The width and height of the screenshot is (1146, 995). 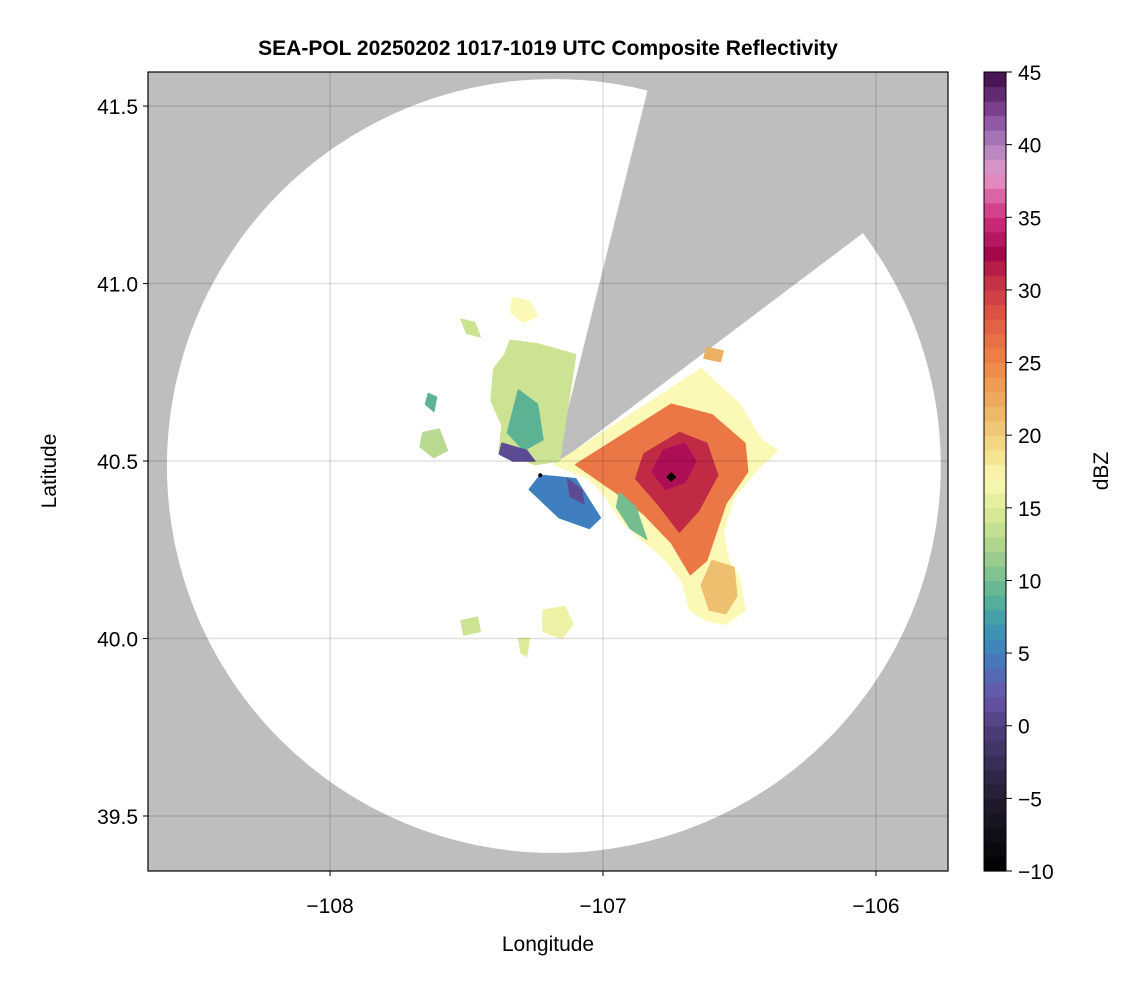 What do you see at coordinates (548, 944) in the screenshot?
I see `x-axis-label: Longitude` at bounding box center [548, 944].